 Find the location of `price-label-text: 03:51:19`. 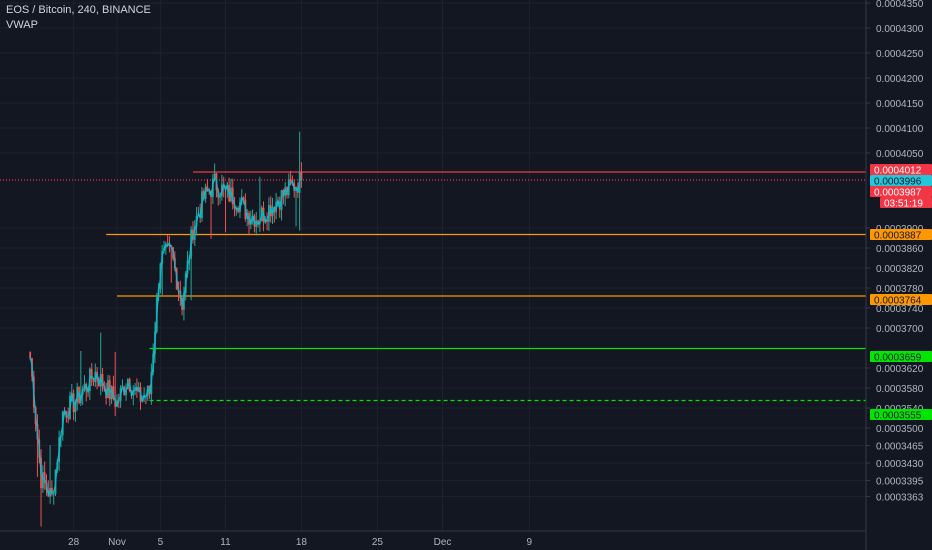

price-label-text: 03:51:19 is located at coordinates (903, 204).